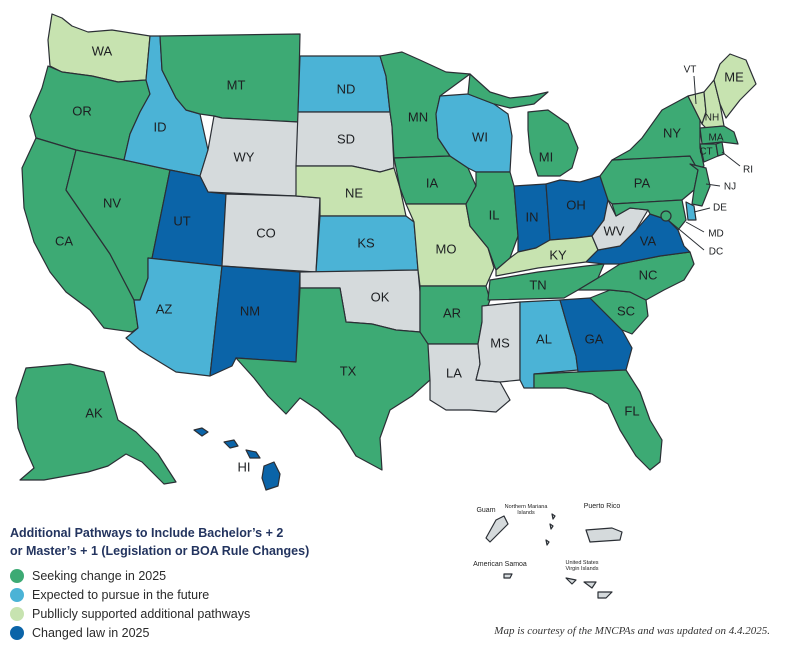  Describe the element at coordinates (649, 215) in the screenshot. I see `state-MD` at that location.